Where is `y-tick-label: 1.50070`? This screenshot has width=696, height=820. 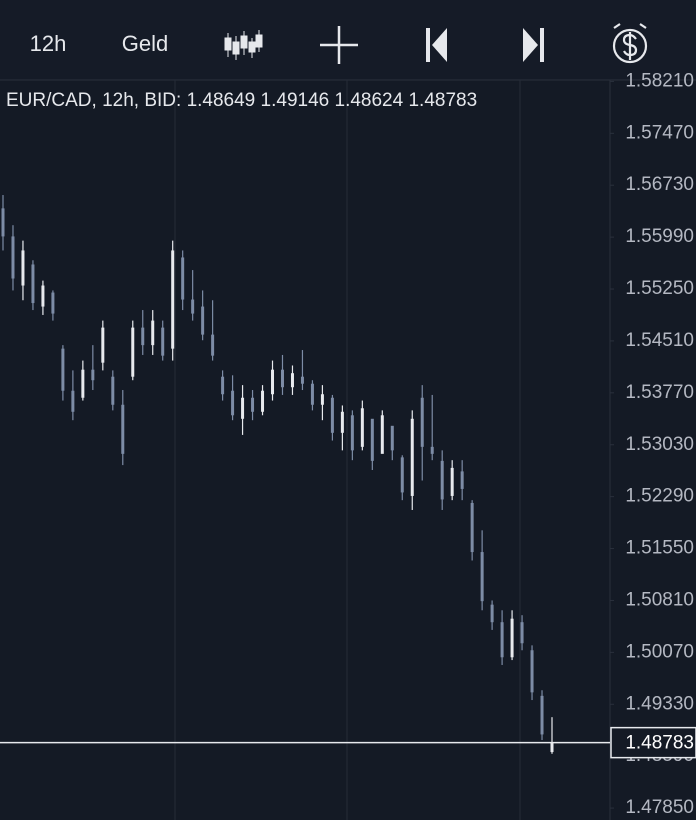
y-tick-label: 1.50070 is located at coordinates (659, 651).